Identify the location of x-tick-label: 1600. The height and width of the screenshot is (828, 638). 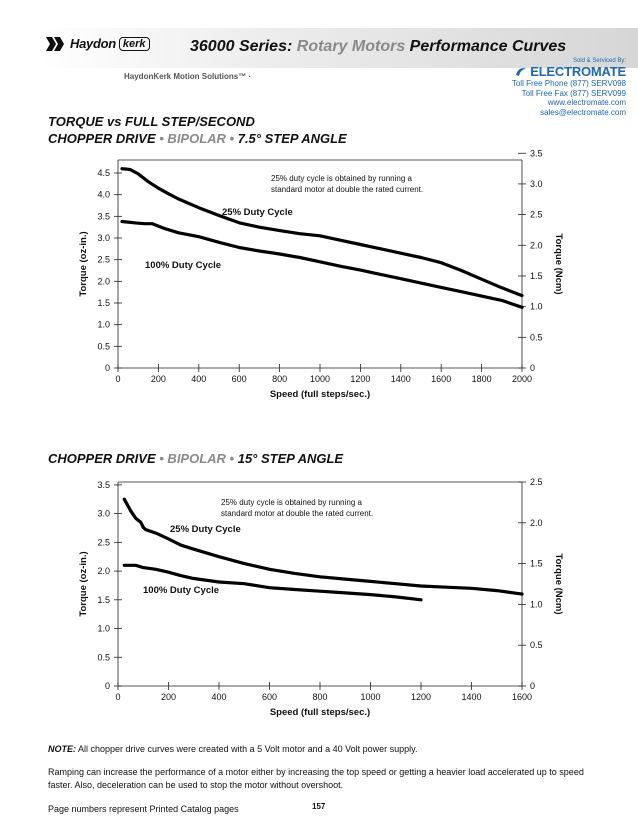
(522, 697).